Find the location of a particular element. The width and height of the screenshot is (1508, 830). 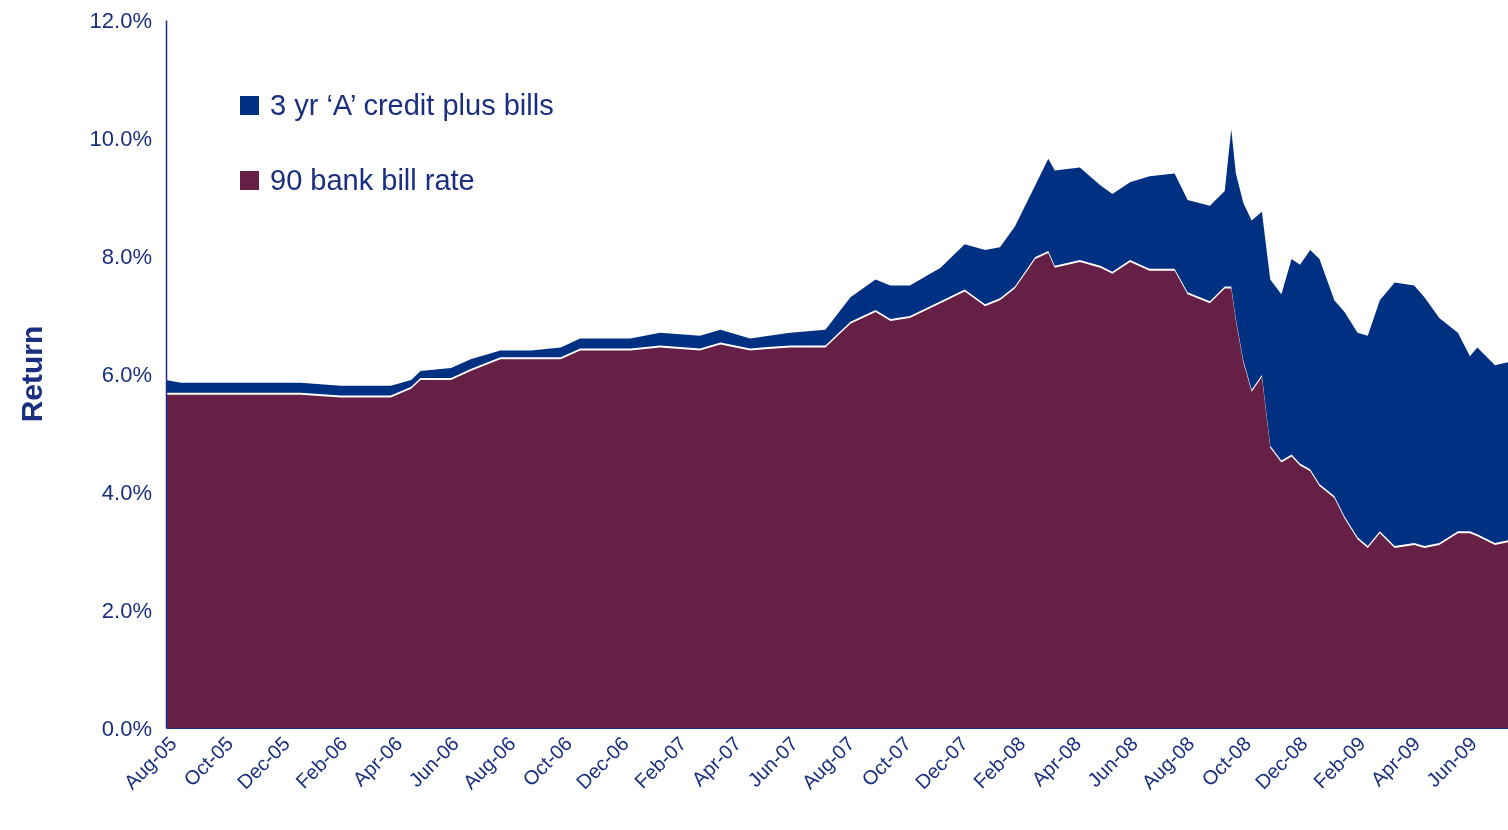

y-tick-label: 4.0% is located at coordinates (126, 492).